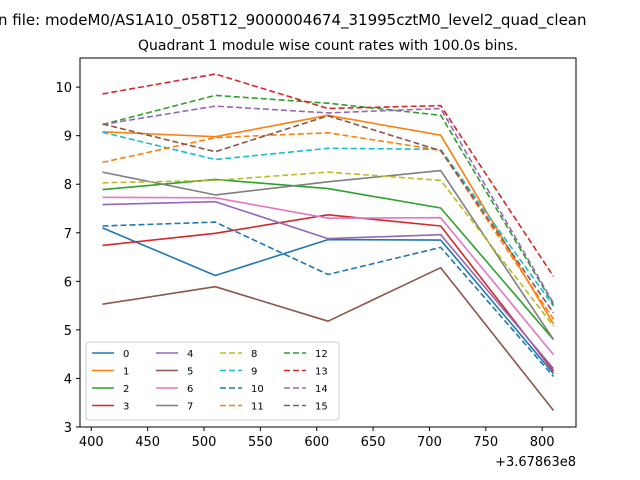  Describe the element at coordinates (126, 372) in the screenshot. I see `legend-label-1: 1` at that location.